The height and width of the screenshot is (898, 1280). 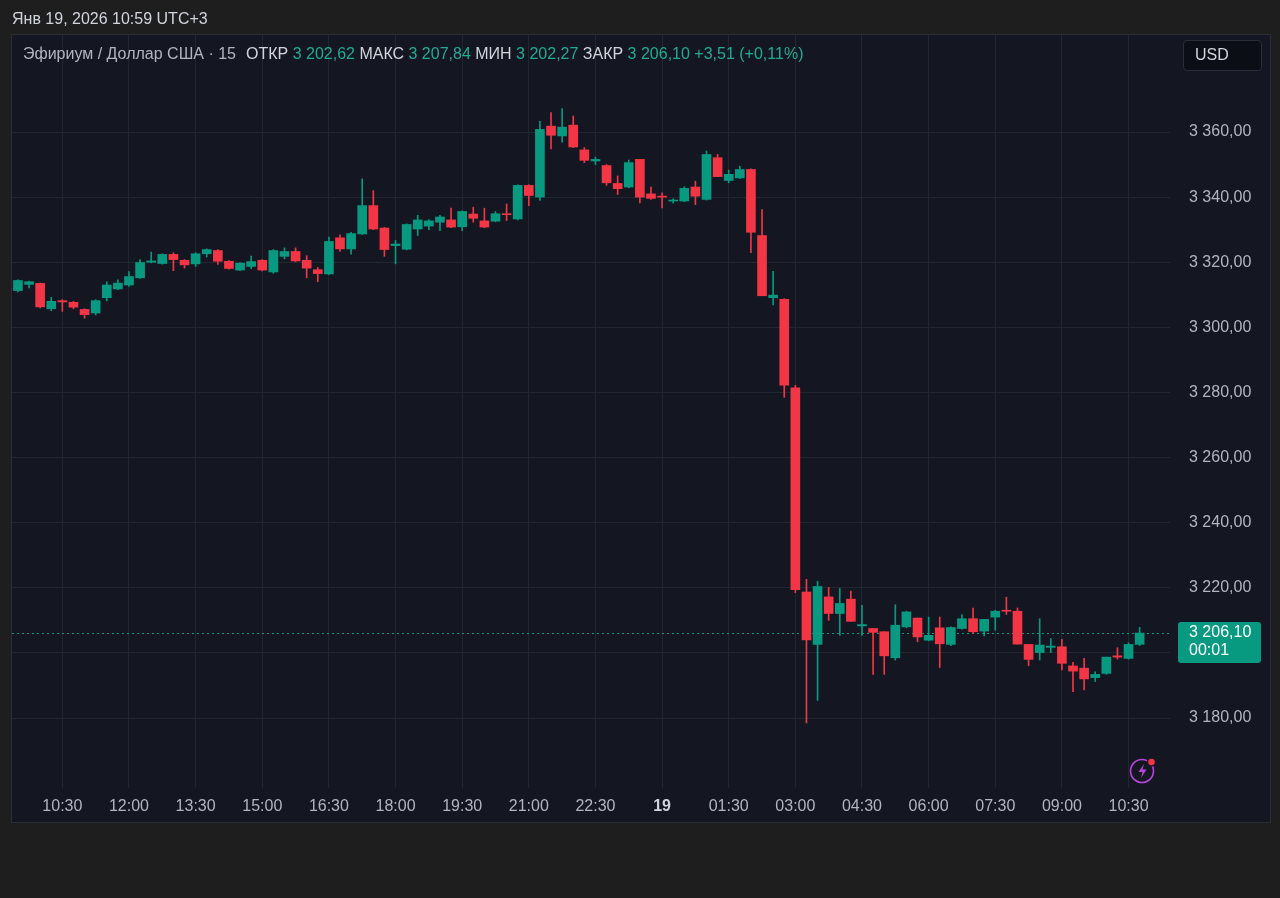 What do you see at coordinates (110, 19) in the screenshot?
I see `text: Янв 19, 2026 10:59 UTC+3` at bounding box center [110, 19].